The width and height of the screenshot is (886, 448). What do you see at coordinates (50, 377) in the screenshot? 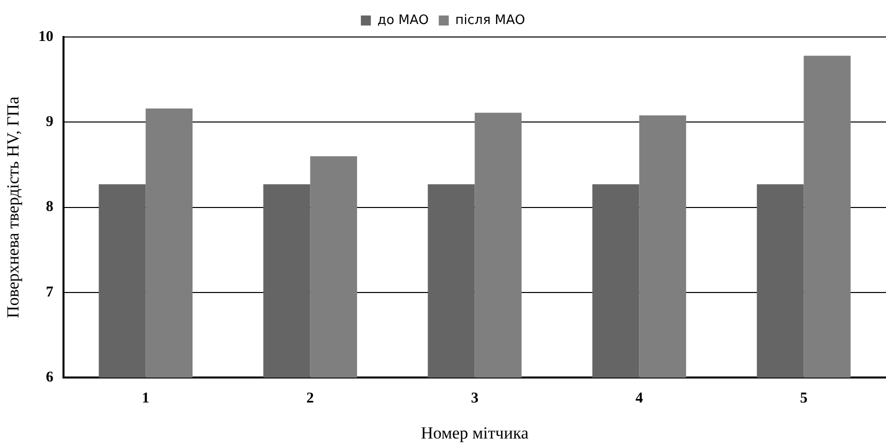
I see `y-tick-label: 6` at bounding box center [50, 377].